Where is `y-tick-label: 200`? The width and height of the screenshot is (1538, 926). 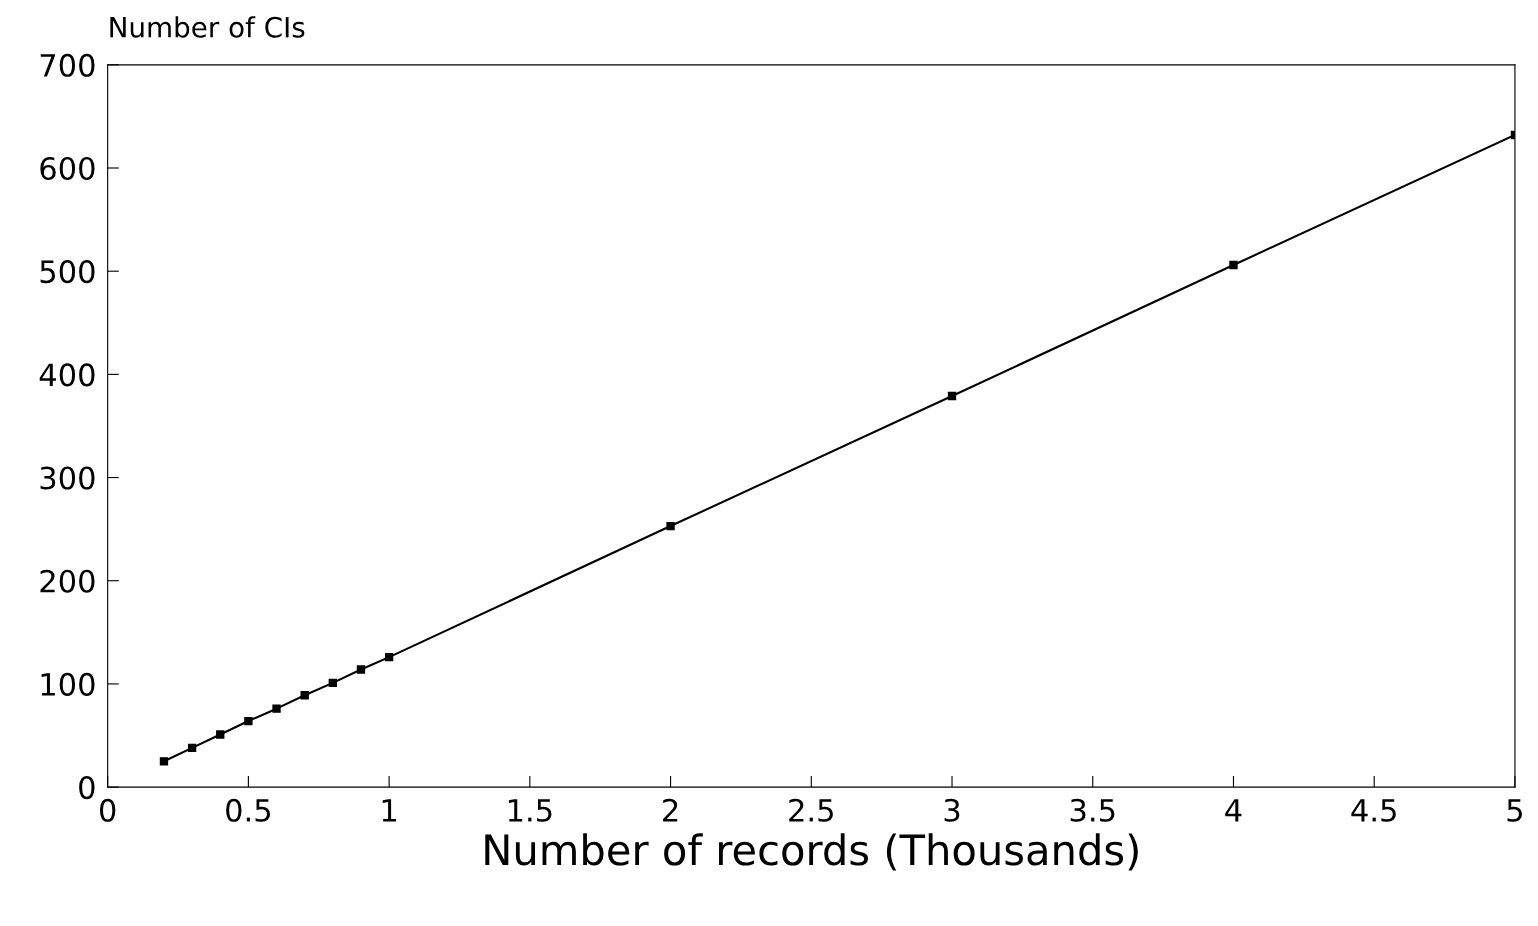 y-tick-label: 200 is located at coordinates (67, 581).